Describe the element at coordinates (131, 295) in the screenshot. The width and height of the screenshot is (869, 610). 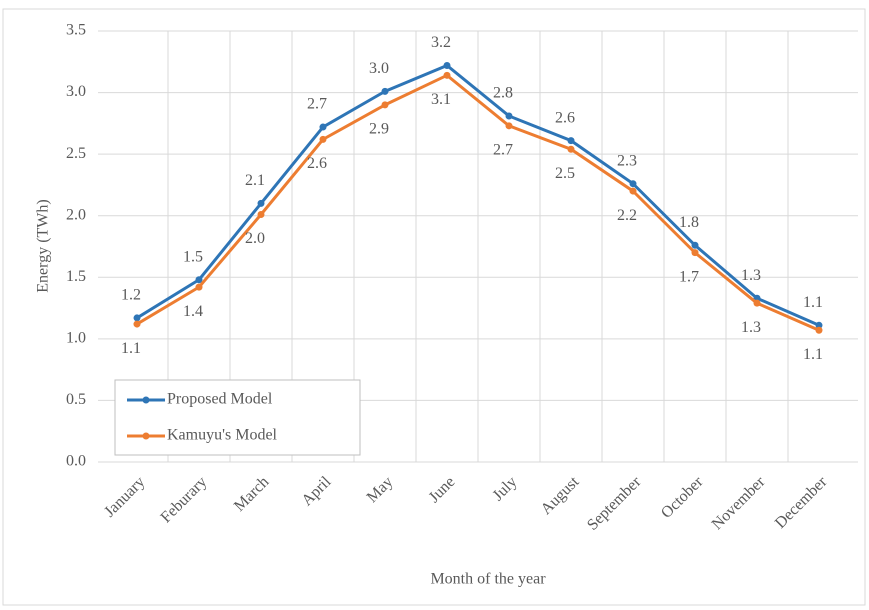
I see `data-label: 1.2` at that location.